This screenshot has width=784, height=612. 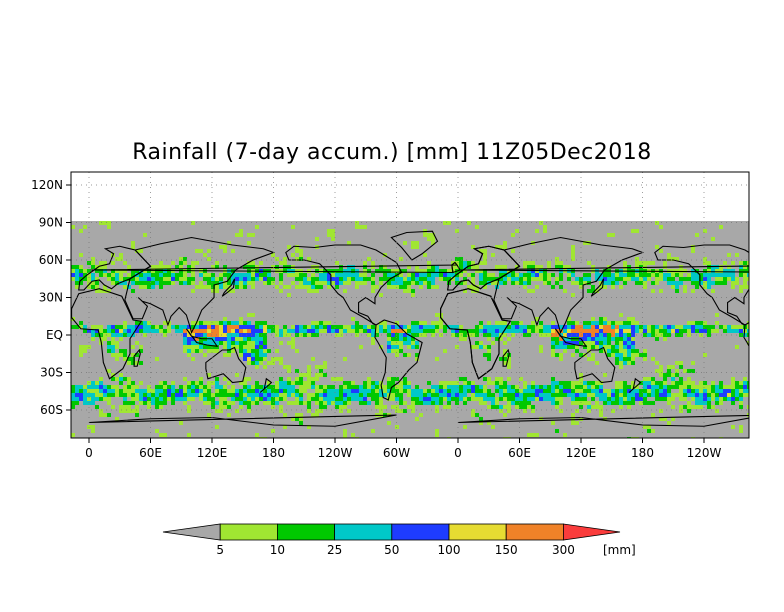 What do you see at coordinates (47, 185) in the screenshot?
I see `lat-tick-label: 120N` at bounding box center [47, 185].